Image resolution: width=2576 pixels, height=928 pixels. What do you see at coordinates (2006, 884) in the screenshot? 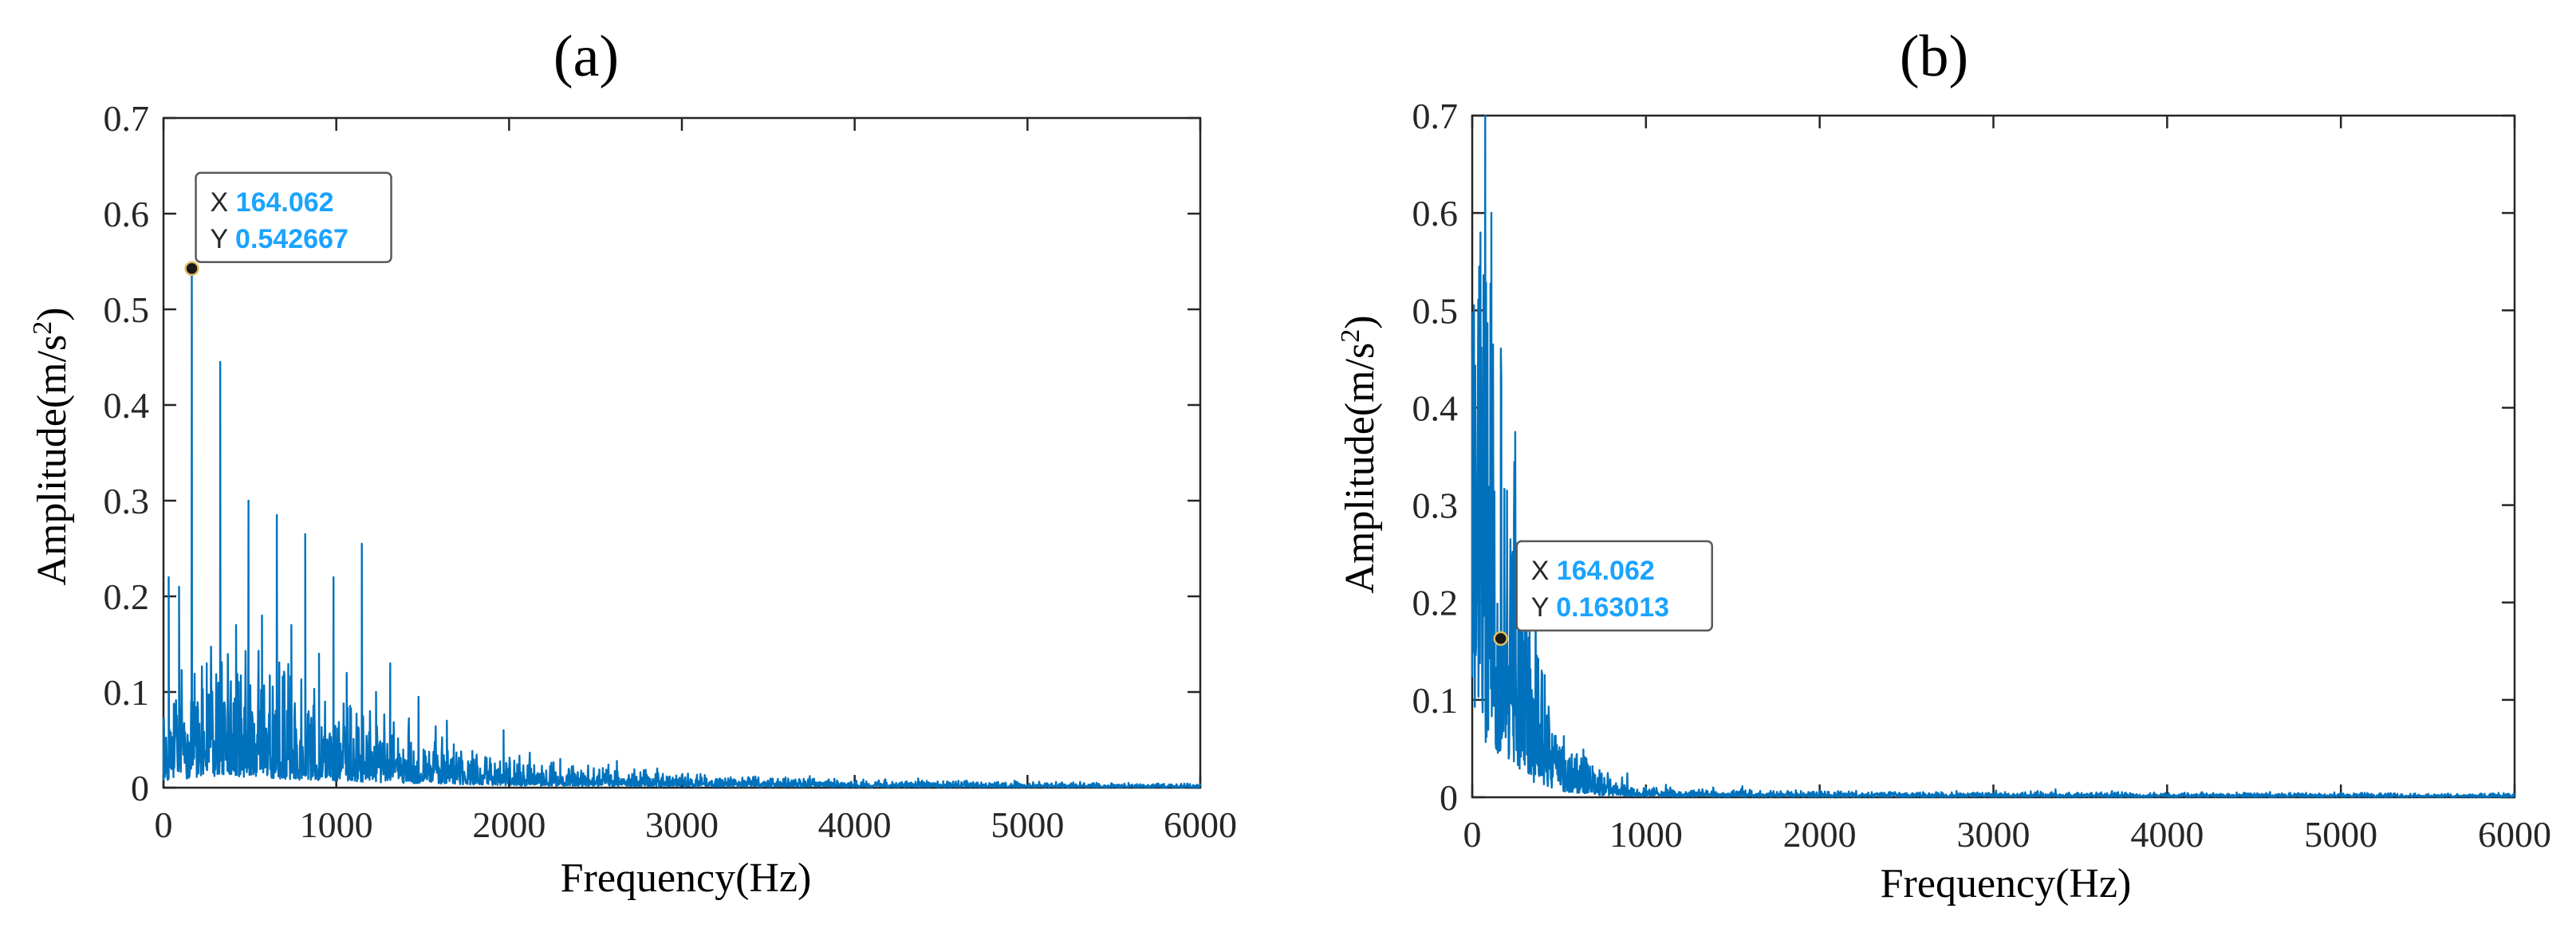
I see `x-axis-label-b: Frequency(Hz)` at bounding box center [2006, 884].